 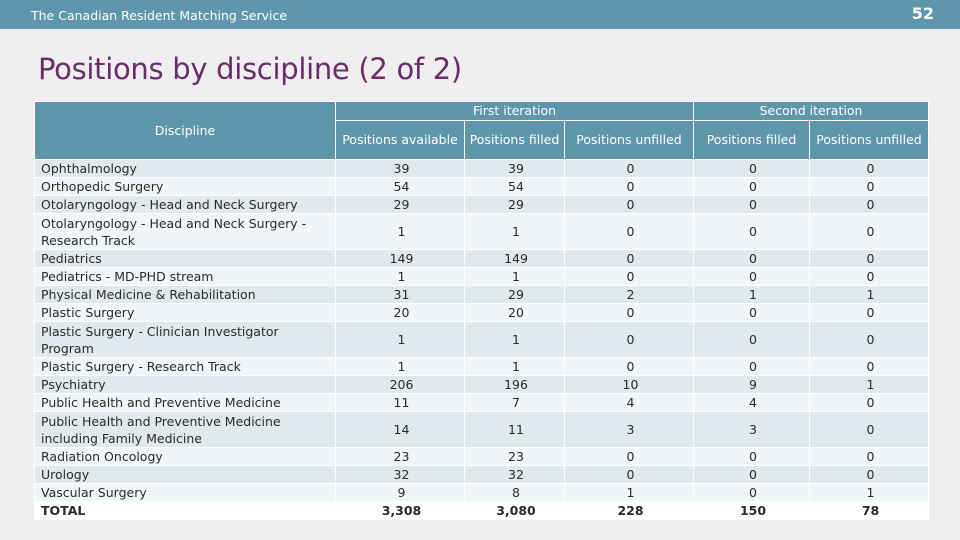 What do you see at coordinates (400, 186) in the screenshot?
I see `cell-available: 54` at bounding box center [400, 186].